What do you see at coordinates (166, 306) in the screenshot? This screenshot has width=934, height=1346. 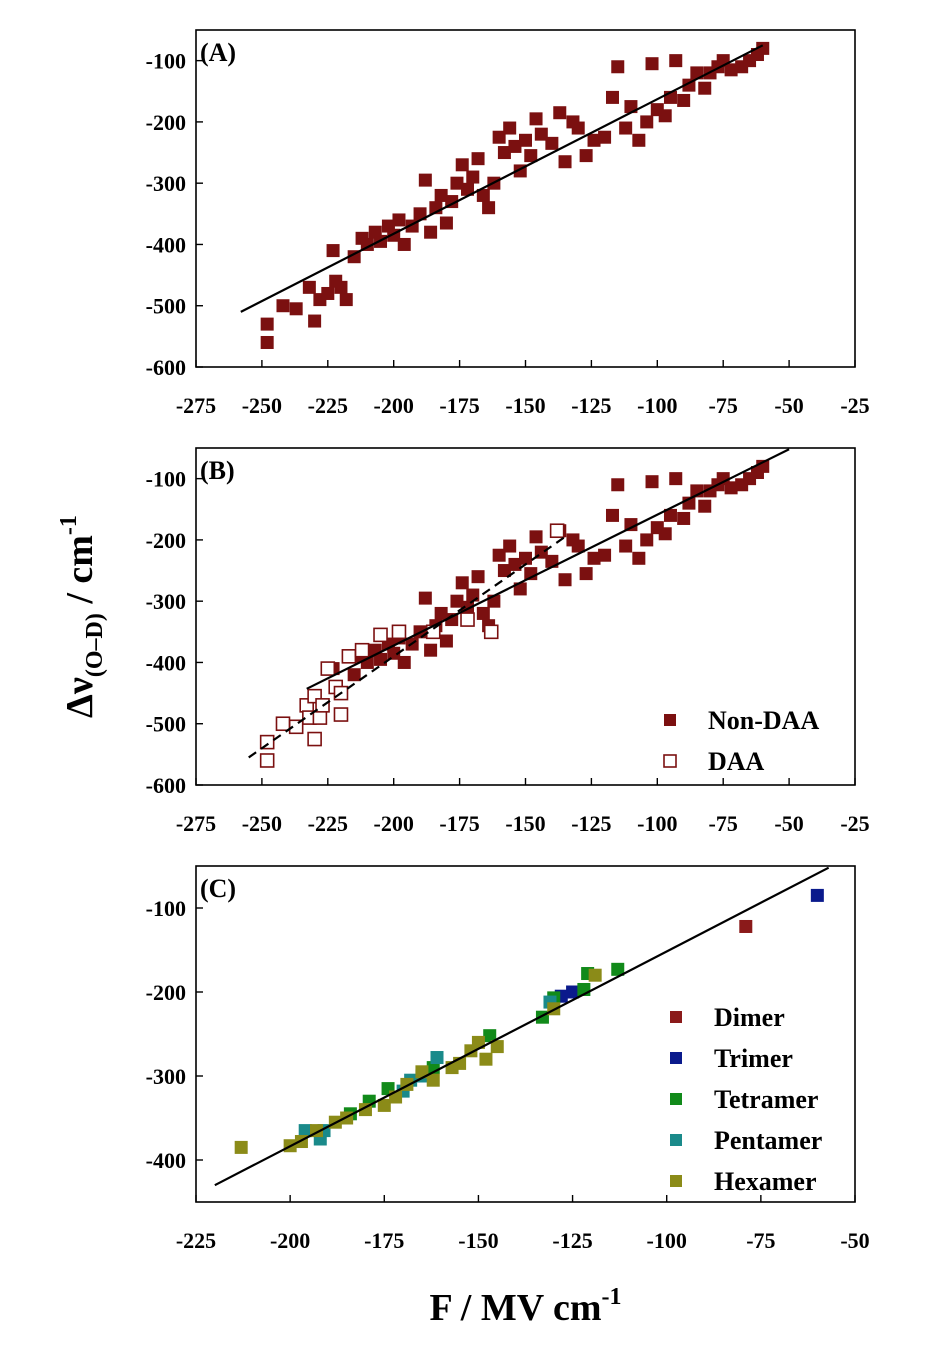 I see `y-tick-label: -500` at bounding box center [166, 306].